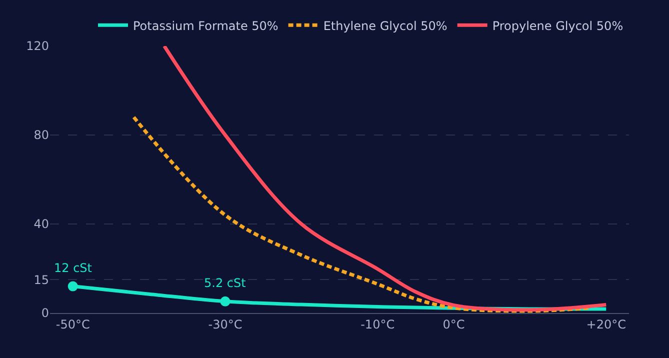 The height and width of the screenshot is (358, 669). I want to click on y-tick-label: 0, so click(45, 313).